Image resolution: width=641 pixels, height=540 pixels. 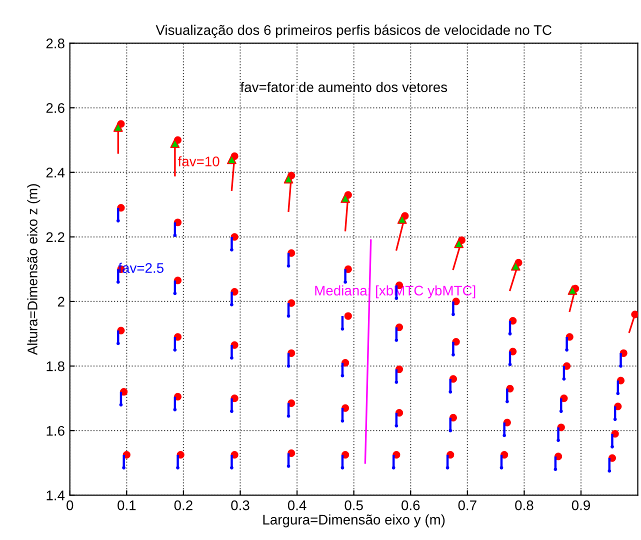 What do you see at coordinates (55, 173) in the screenshot?
I see `y-tick-label: 2.4` at bounding box center [55, 173].